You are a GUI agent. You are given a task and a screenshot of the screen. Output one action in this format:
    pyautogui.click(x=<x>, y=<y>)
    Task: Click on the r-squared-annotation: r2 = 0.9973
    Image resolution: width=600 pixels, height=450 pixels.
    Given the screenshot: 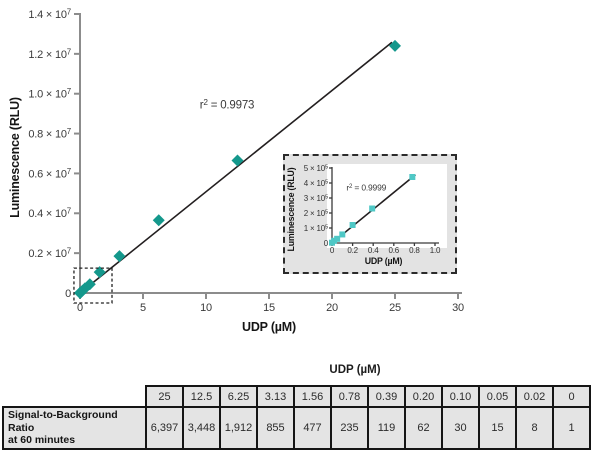 What is the action you would take?
    pyautogui.click(x=227, y=105)
    